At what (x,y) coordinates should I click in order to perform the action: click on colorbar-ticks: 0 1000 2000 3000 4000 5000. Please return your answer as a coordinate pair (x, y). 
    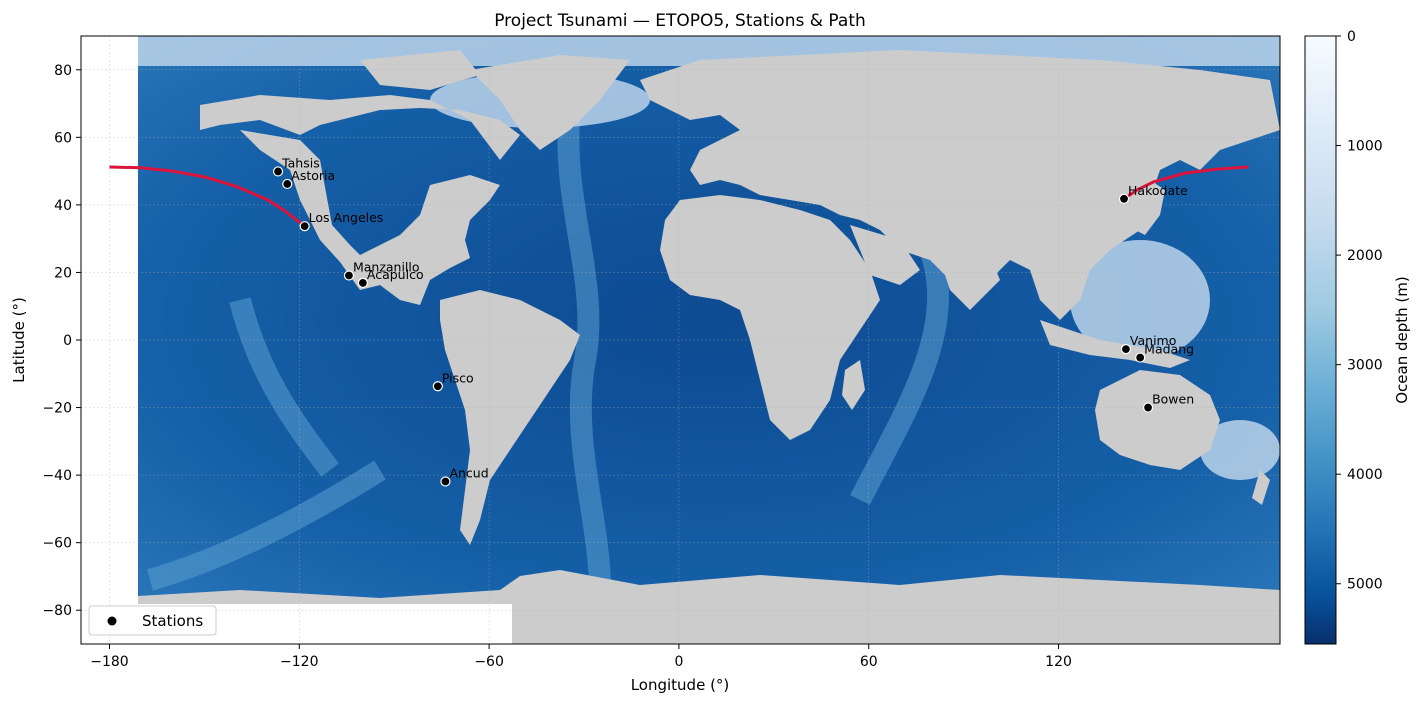
    Looking at the image, I should click on (1359, 311).